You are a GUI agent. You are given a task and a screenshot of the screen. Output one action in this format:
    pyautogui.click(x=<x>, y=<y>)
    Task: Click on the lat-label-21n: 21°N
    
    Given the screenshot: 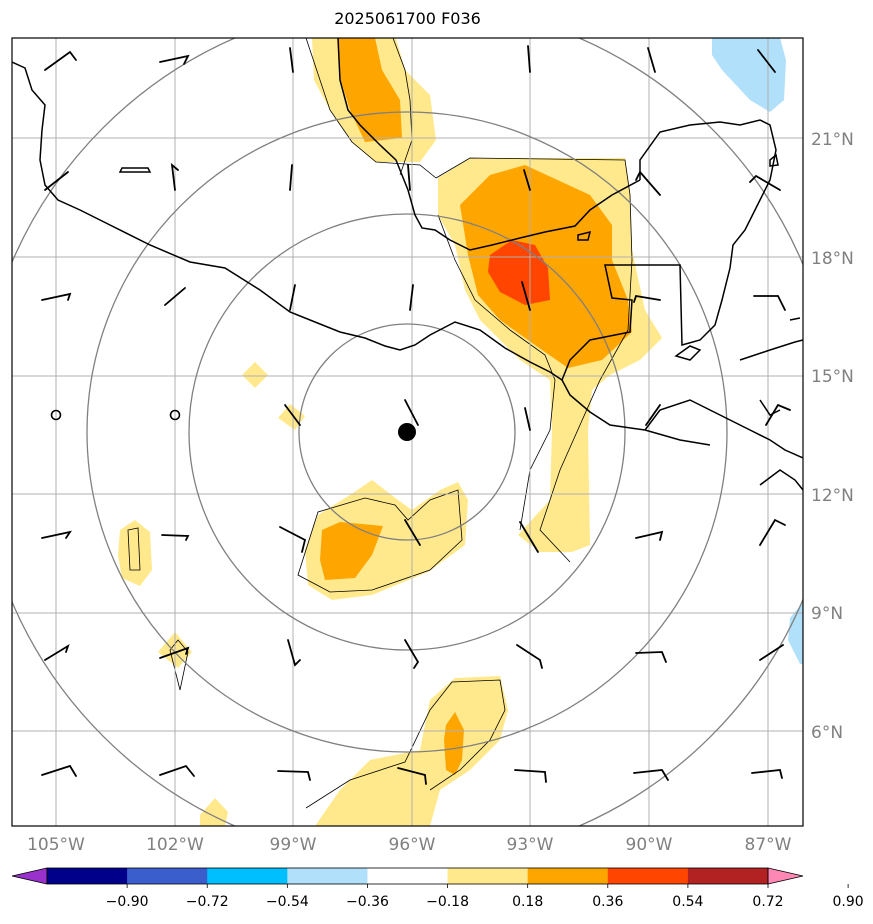 What is the action you would take?
    pyautogui.click(x=832, y=140)
    